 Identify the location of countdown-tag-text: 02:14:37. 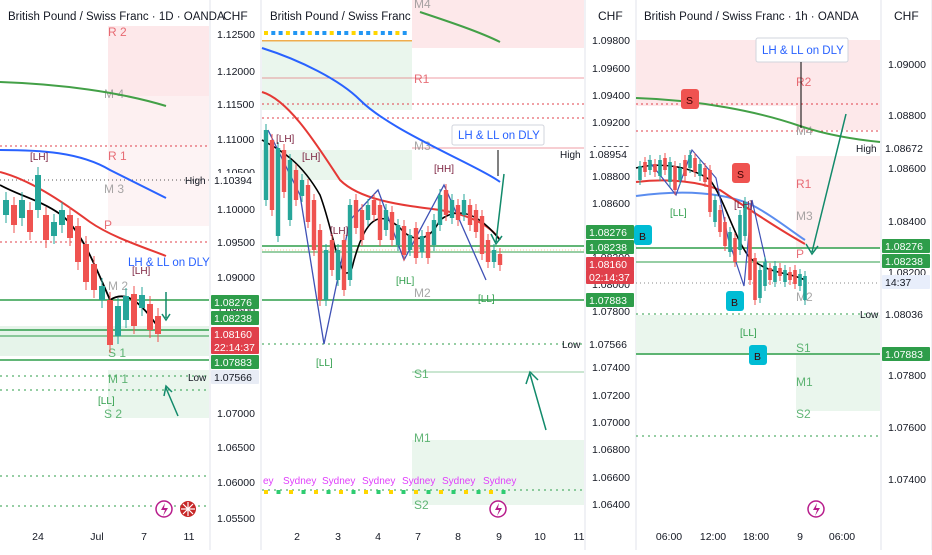
(609, 278).